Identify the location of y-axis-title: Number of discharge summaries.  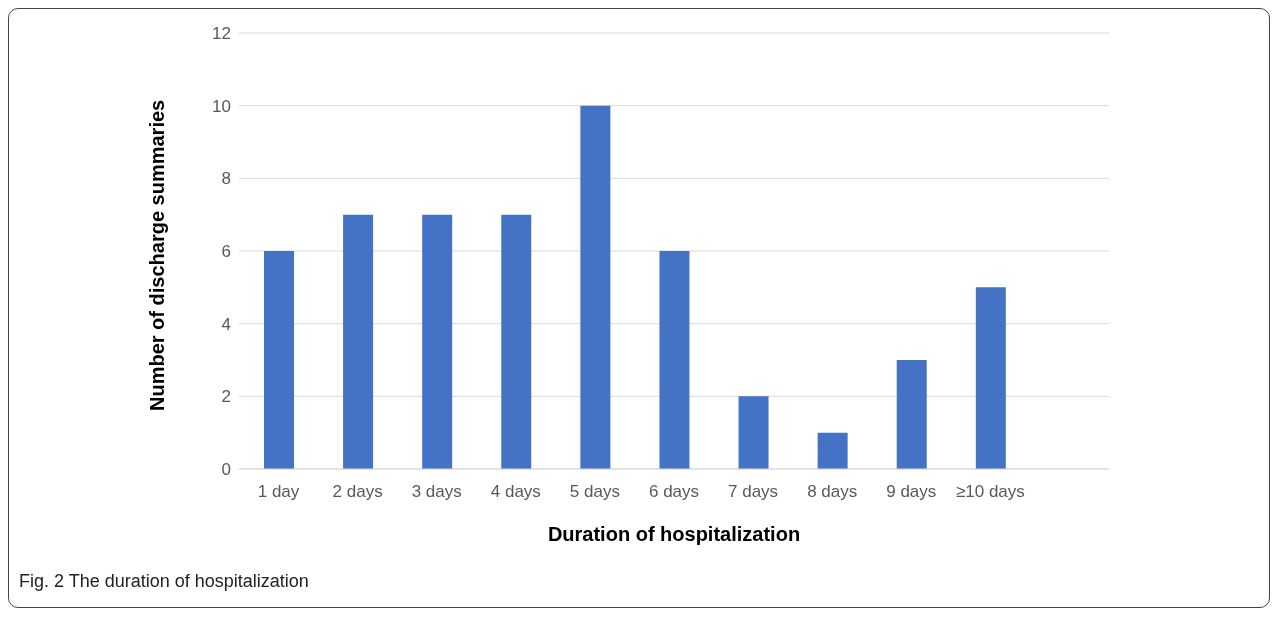
(157, 255).